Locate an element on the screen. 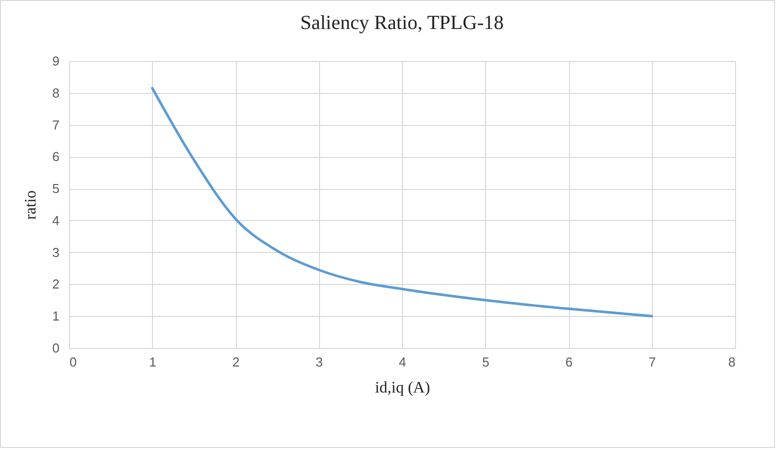  y-tick-label: 7 is located at coordinates (56, 124).